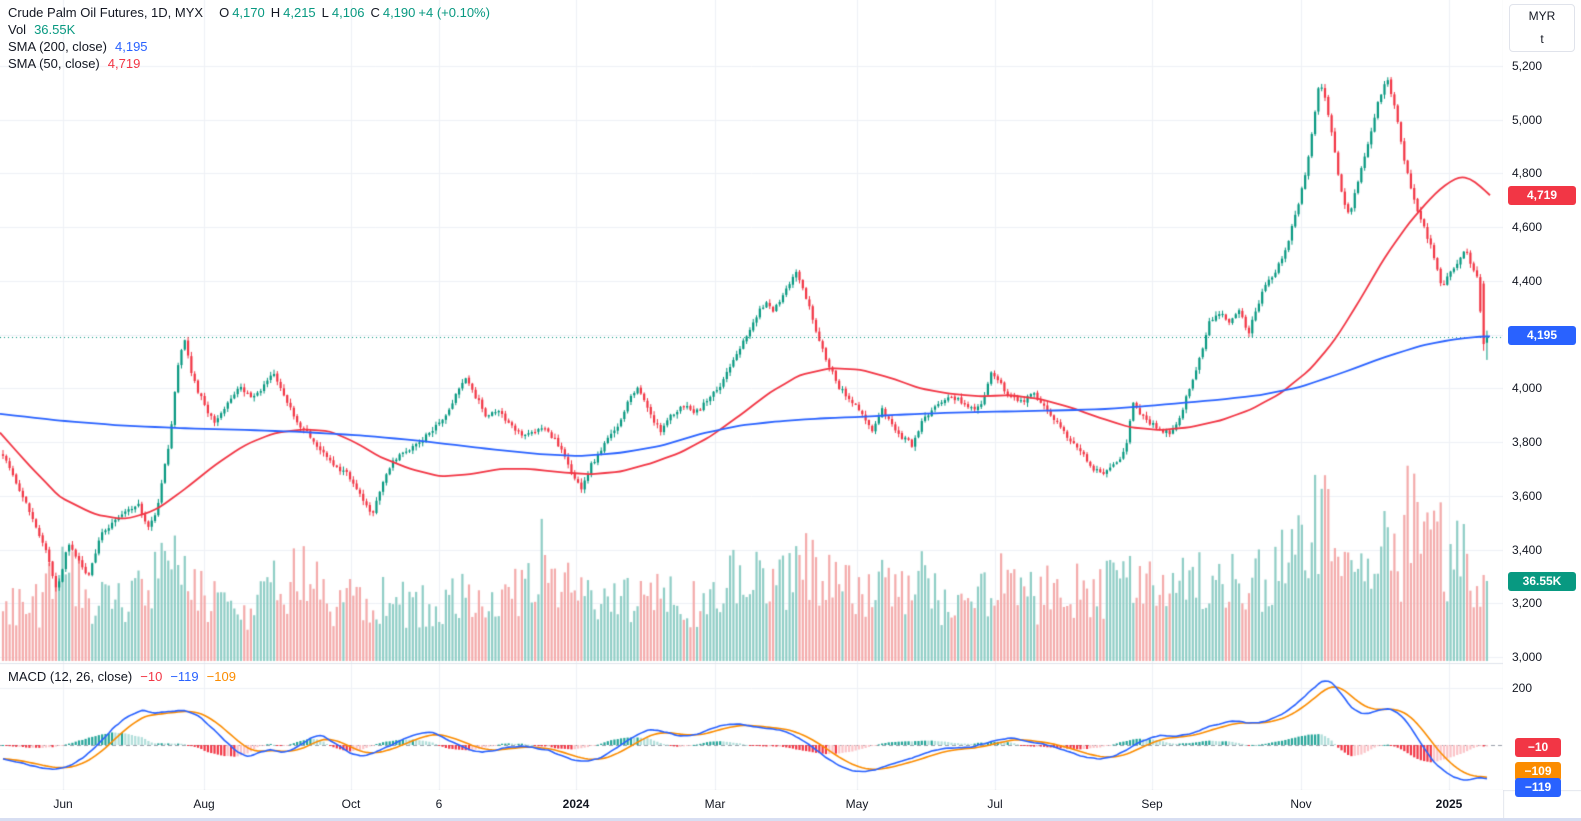 This screenshot has width=1581, height=821. I want to click on time-axis-label-nov: Nov, so click(1301, 804).